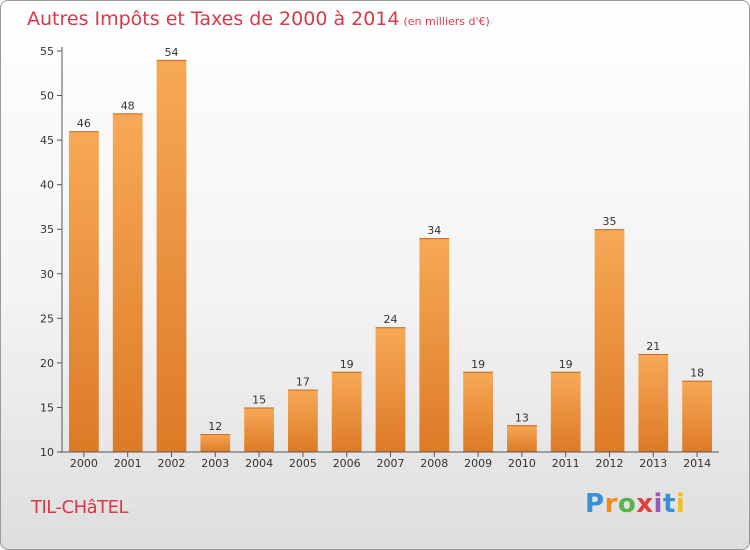 The width and height of the screenshot is (750, 550). I want to click on logo-letter: o, so click(627, 504).